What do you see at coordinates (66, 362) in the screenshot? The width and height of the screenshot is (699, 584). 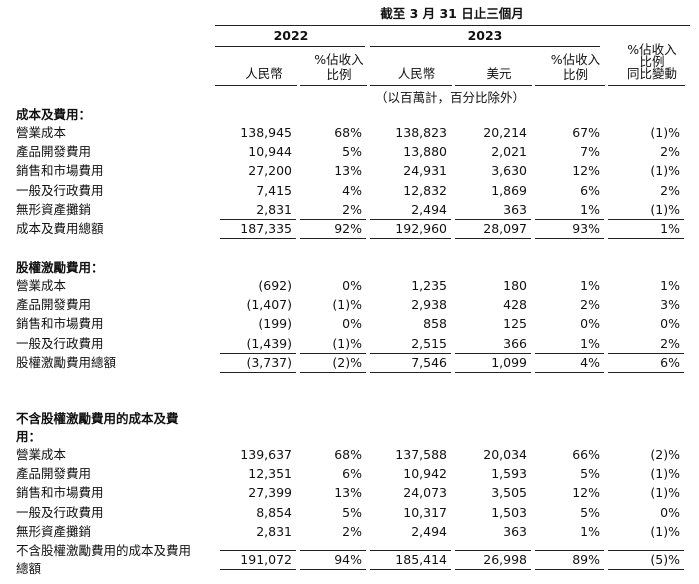 I see `total-label: 股權激勵費用總額` at bounding box center [66, 362].